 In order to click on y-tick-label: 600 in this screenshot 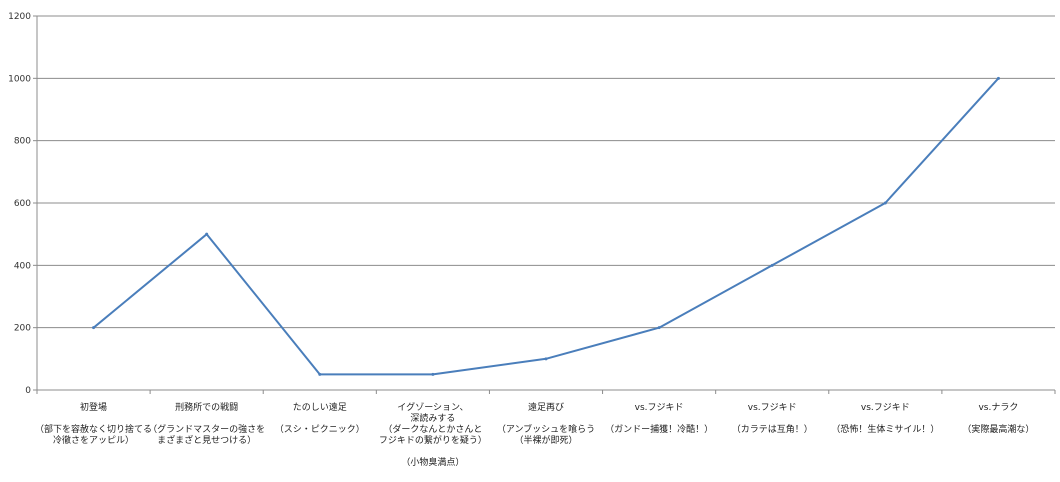, I will do `click(22, 204)`.